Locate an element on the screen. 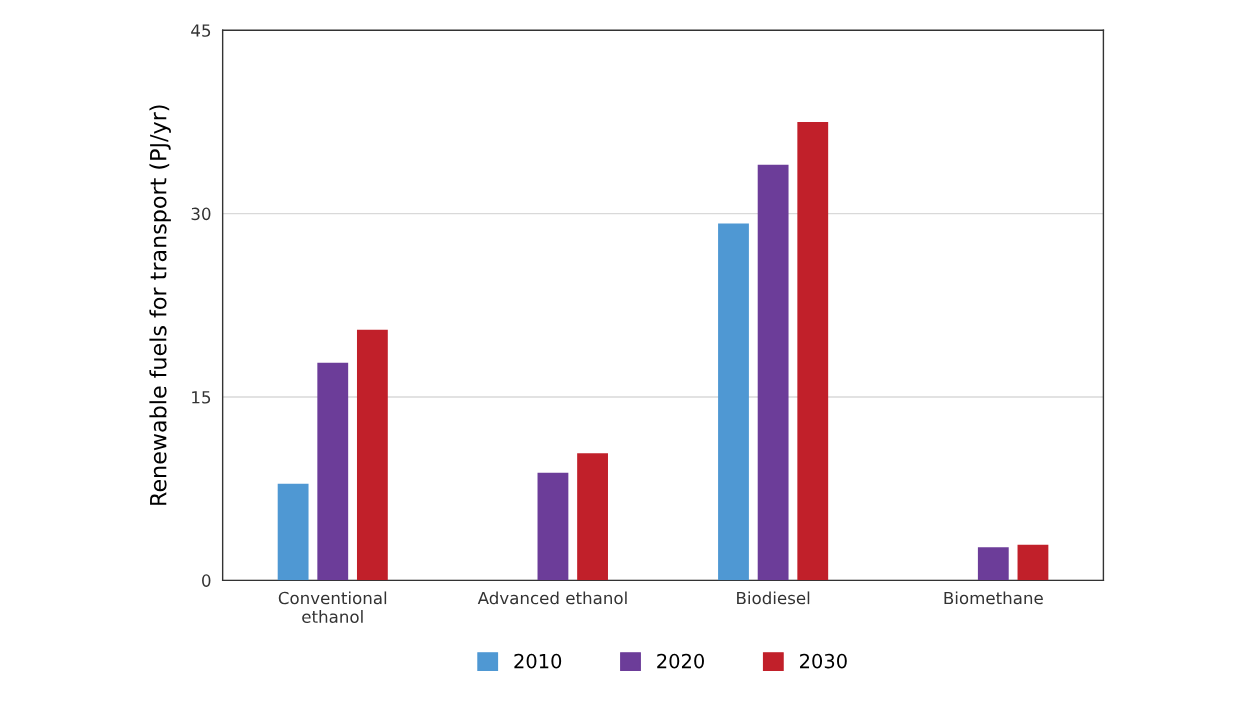  legend-label: 2010 is located at coordinates (538, 661).